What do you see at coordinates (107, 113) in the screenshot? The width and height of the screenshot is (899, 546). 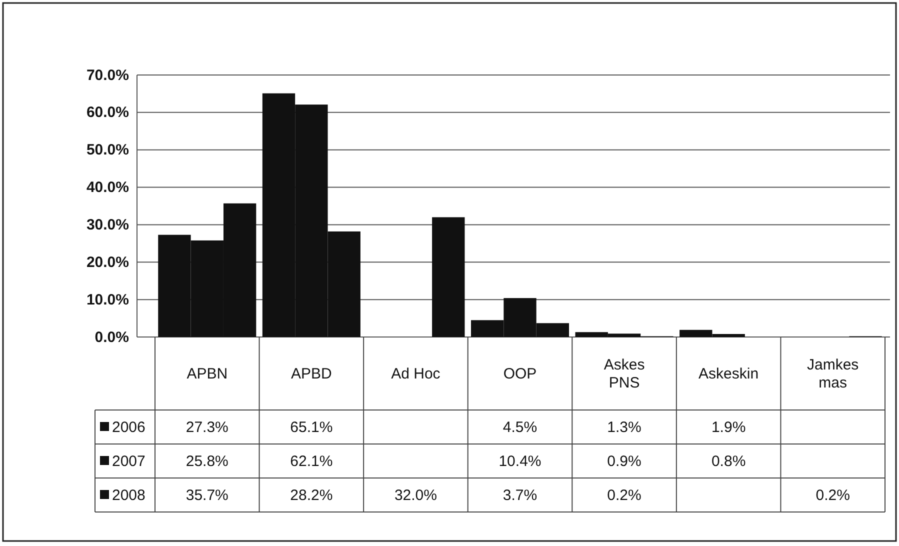 I see `y-tick-label: 60.0%` at bounding box center [107, 113].